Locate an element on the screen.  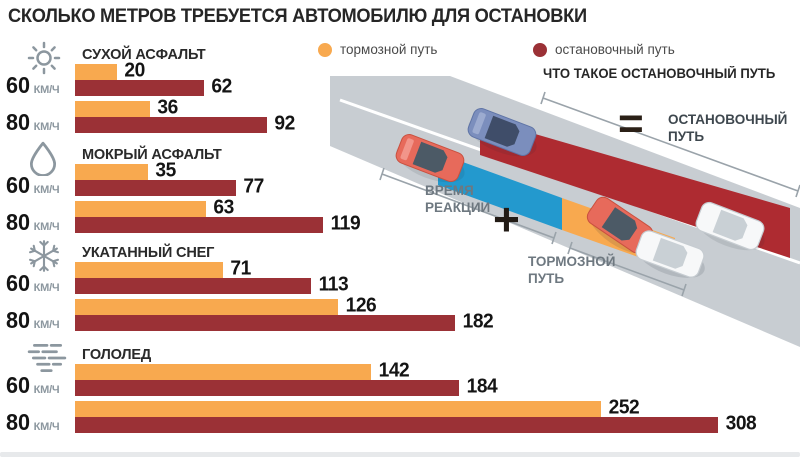
legend-item-braking: тормозной путь is located at coordinates (377, 49).